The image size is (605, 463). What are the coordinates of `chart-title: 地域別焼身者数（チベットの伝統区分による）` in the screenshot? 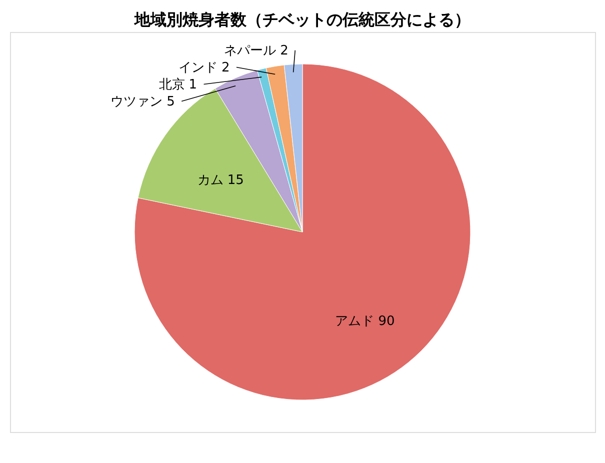 It's located at (302, 19).